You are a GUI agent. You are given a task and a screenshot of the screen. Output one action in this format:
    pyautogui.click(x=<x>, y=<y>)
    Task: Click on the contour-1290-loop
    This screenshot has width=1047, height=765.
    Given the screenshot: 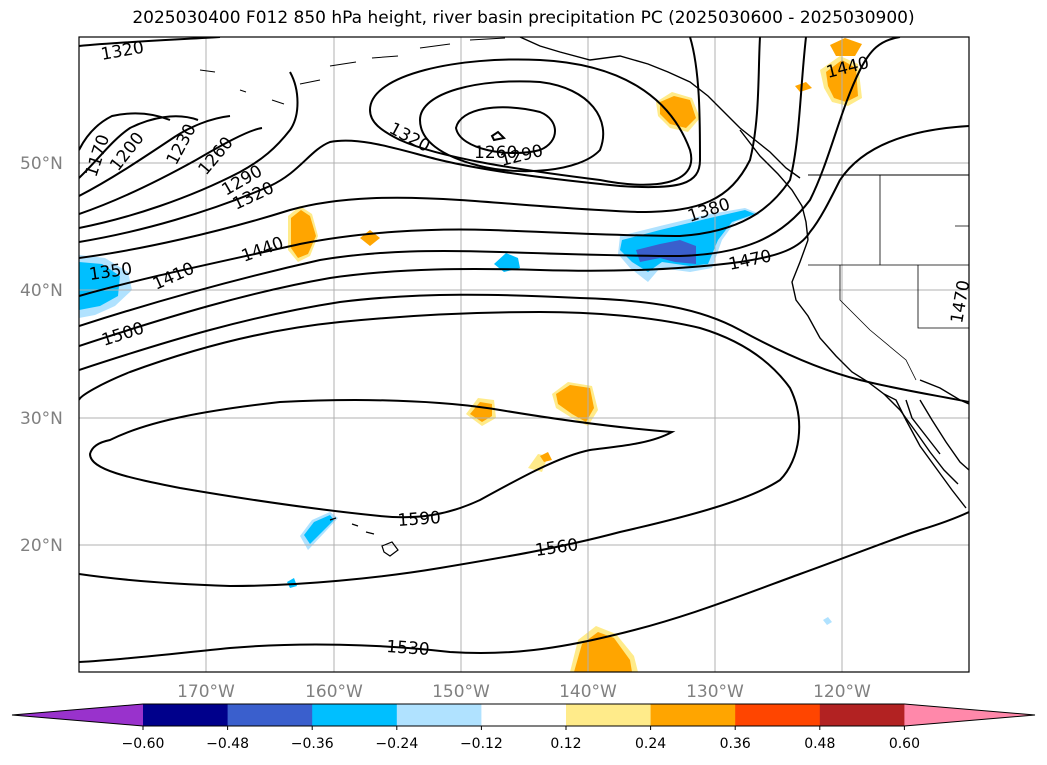 What is the action you would take?
    pyautogui.click(x=505, y=130)
    